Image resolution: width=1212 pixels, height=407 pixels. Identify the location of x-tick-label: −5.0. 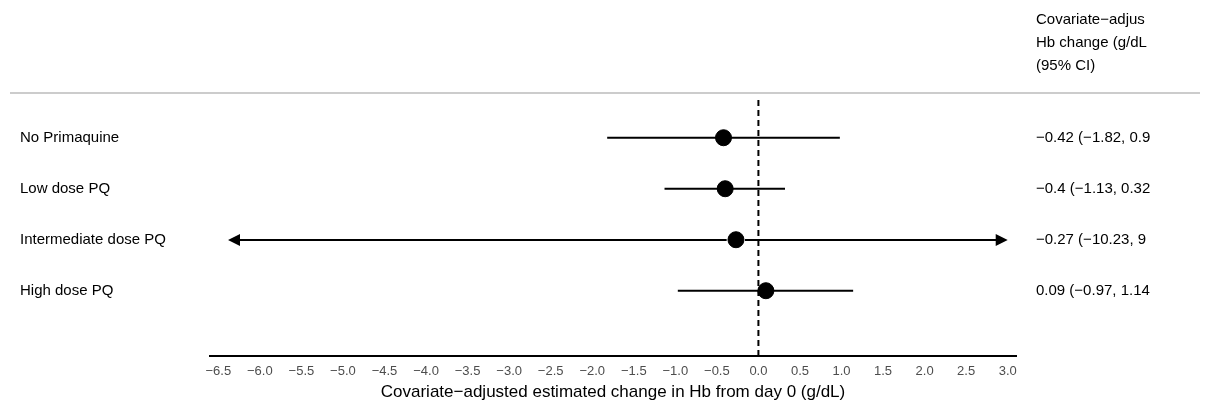
(343, 371).